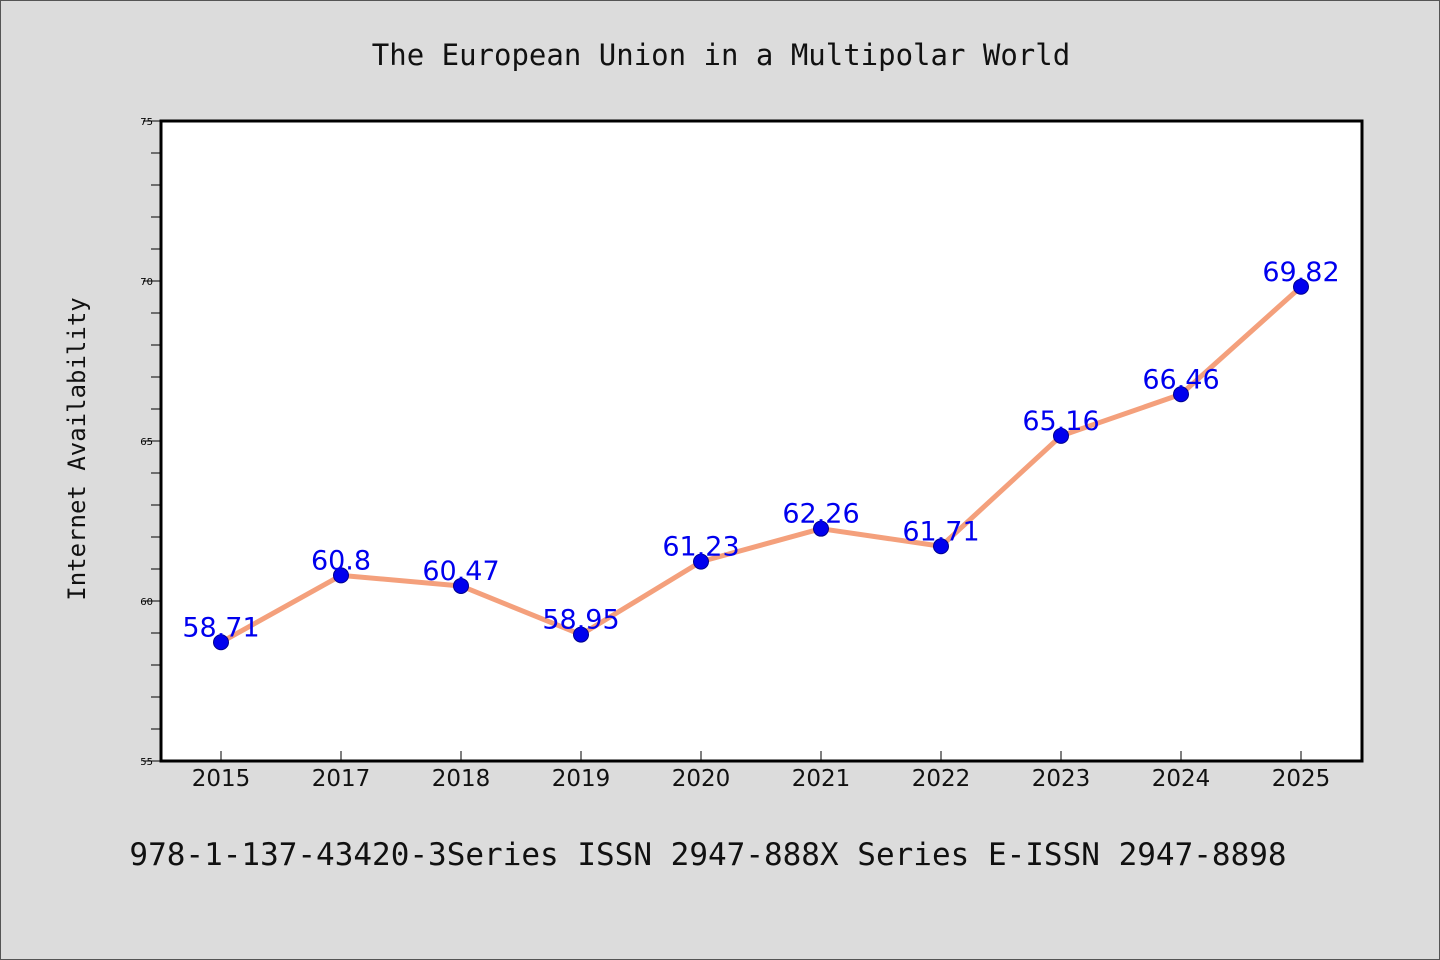 This screenshot has width=1440, height=960. Describe the element at coordinates (146, 762) in the screenshot. I see `y-tick-label: 55` at that location.